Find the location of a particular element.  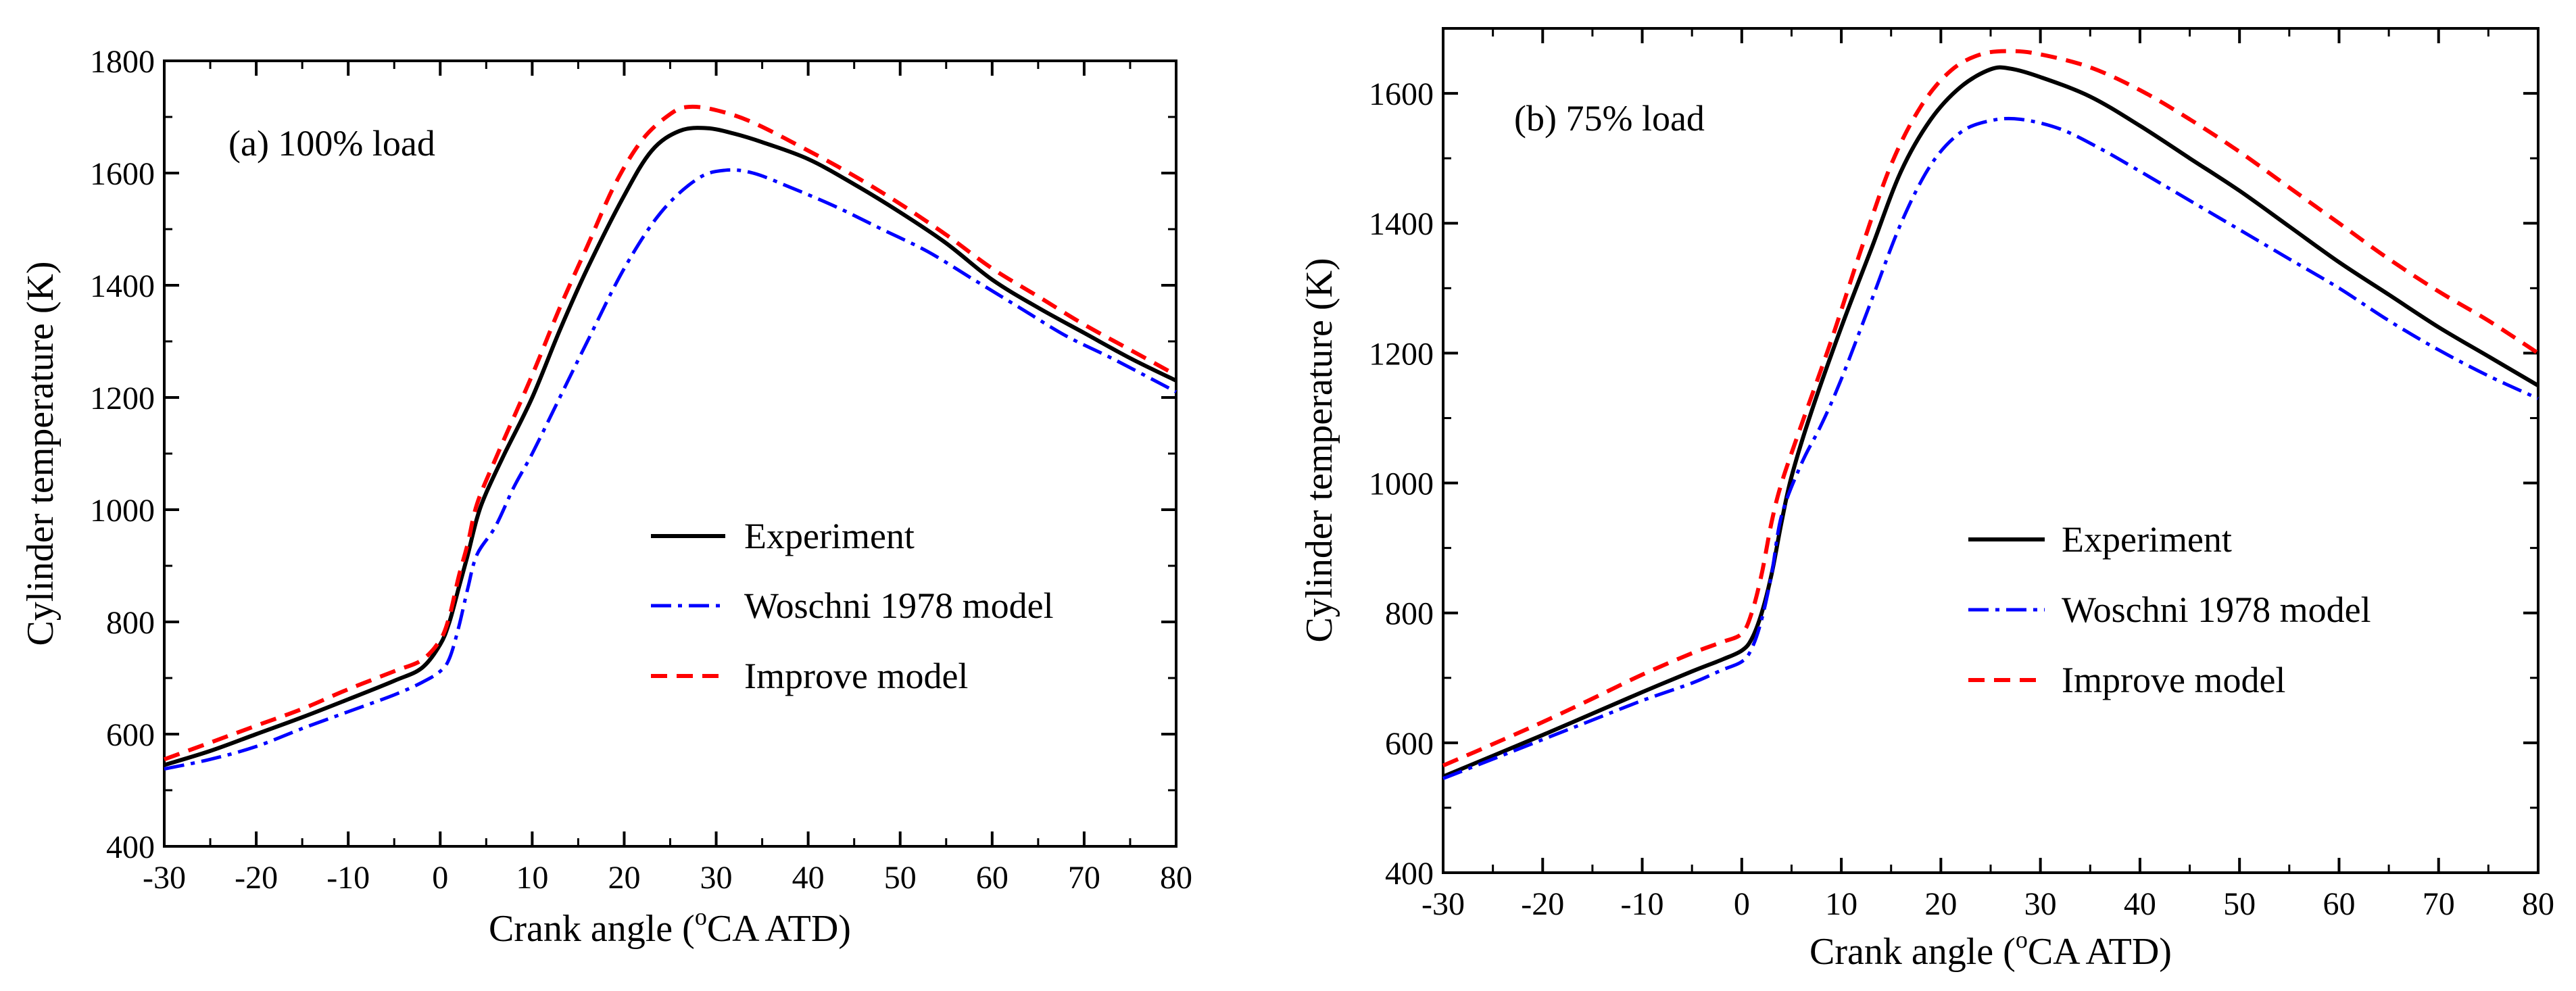

y-tick-labels: 400 600 800 1000 1200 1400 1600 is located at coordinates (1401, 484).